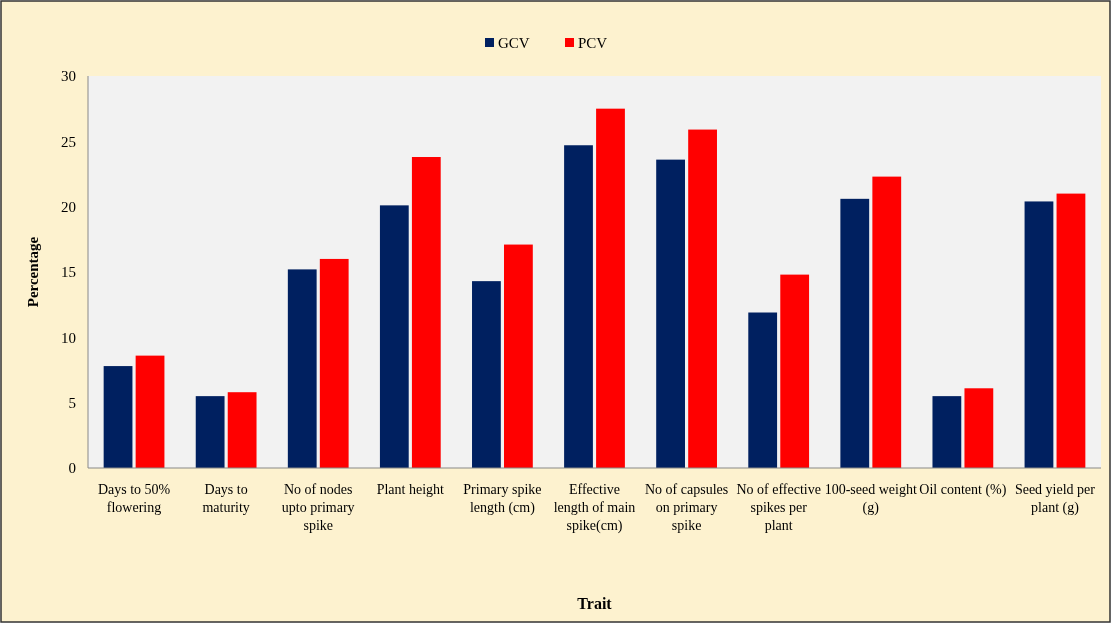 The height and width of the screenshot is (623, 1111). What do you see at coordinates (593, 43) in the screenshot?
I see `legend-label: PCV` at bounding box center [593, 43].